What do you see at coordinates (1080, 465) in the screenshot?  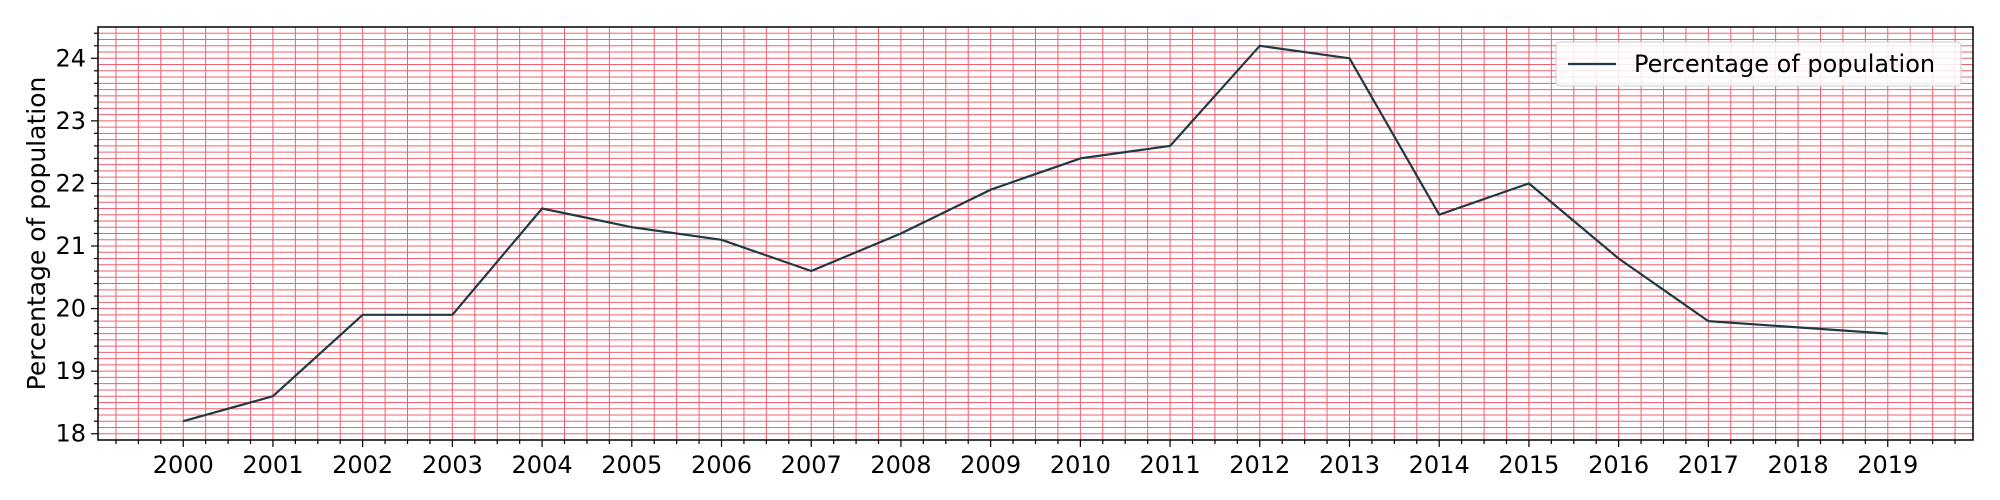 I see `x-tick-label: 2010` at bounding box center [1080, 465].